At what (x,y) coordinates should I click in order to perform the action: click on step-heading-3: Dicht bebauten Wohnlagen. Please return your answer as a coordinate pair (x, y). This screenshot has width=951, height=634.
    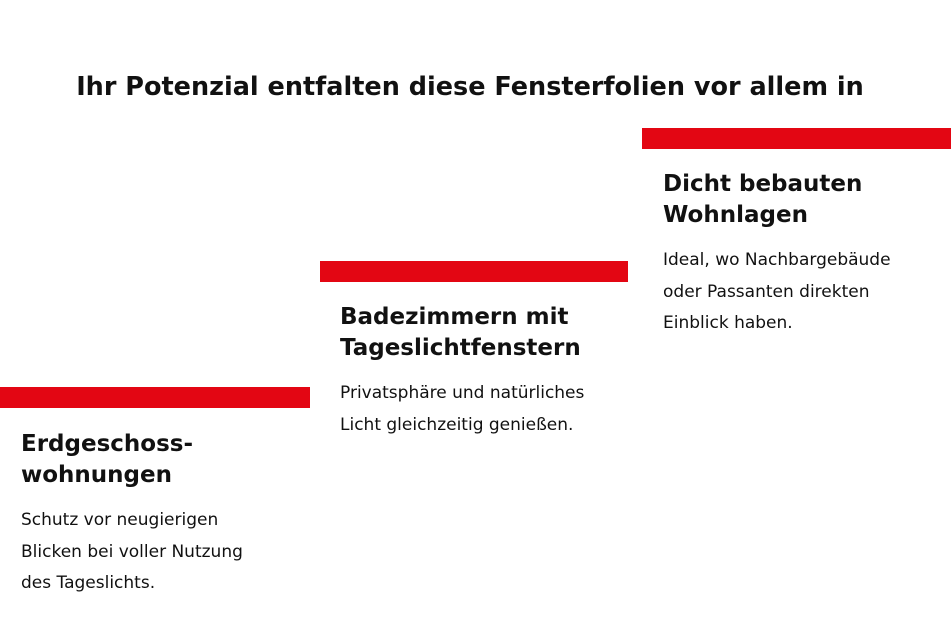
    Looking at the image, I should click on (762, 200).